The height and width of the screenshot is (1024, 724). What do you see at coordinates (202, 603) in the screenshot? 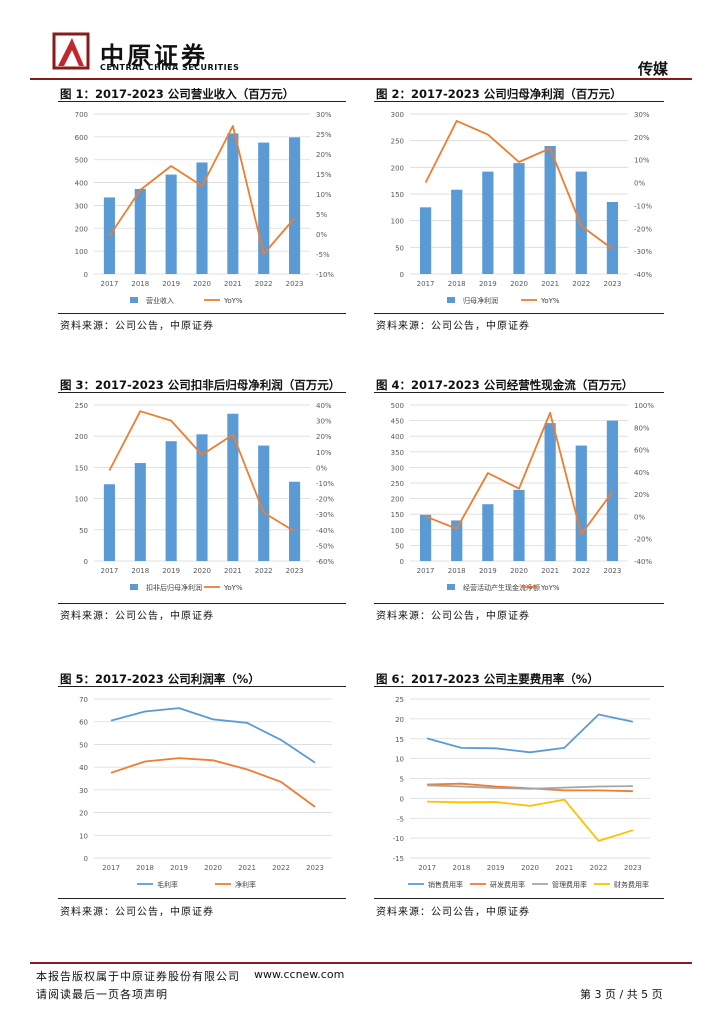
I see `figure-3-bottom-rule` at bounding box center [202, 603].